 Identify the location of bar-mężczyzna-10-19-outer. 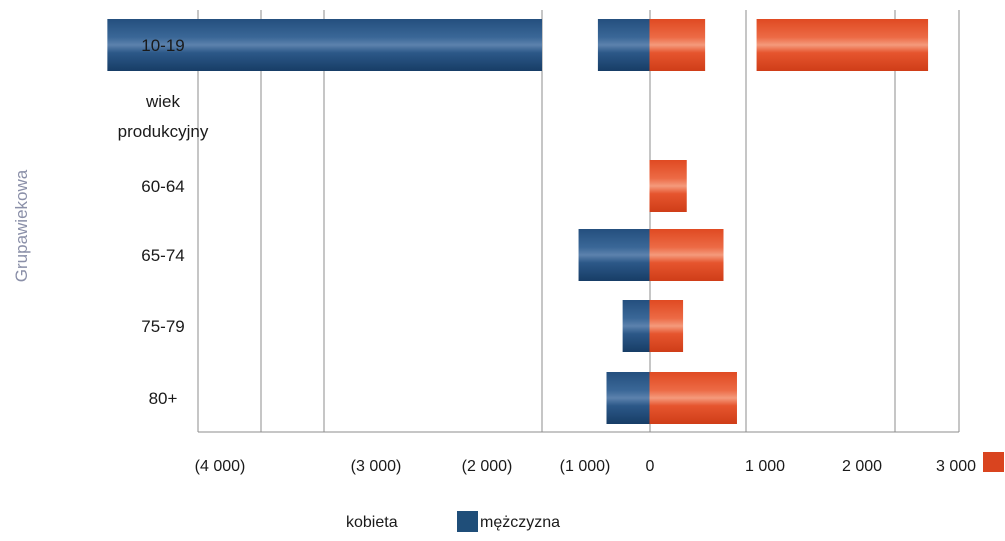
(842, 45).